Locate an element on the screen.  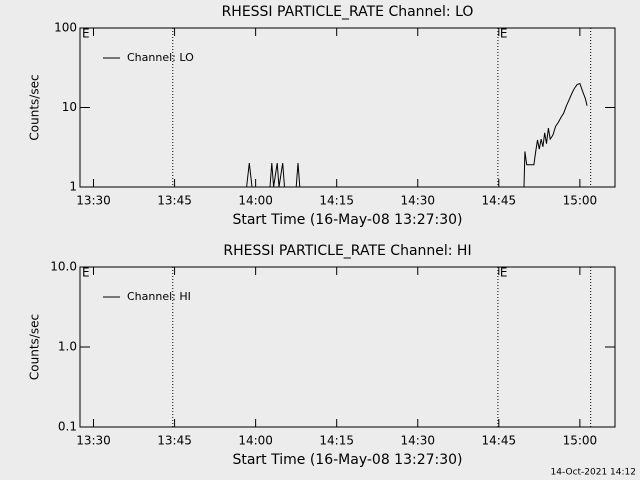
chart-title: RHESSI PARTICLE_RATE Channel: LO is located at coordinates (348, 12).